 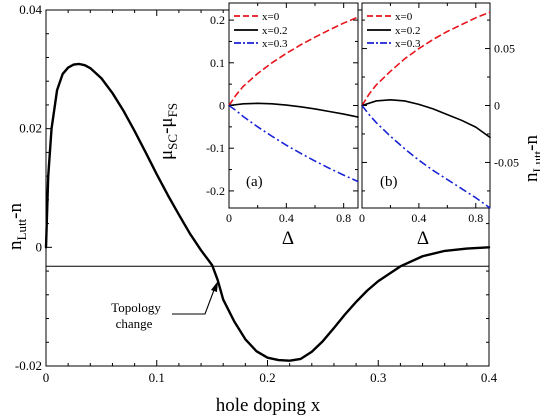 I want to click on inset-b-legend-label-x0: x=0, so click(x=404, y=17).